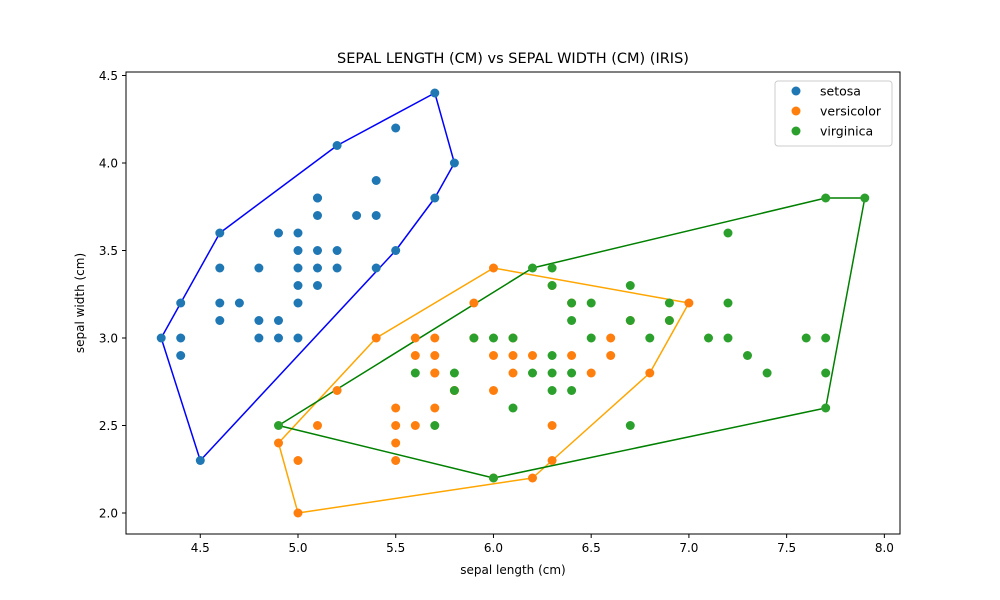 Image resolution: width=1000 pixels, height=600 pixels. Describe the element at coordinates (884, 548) in the screenshot. I see `x-tick-label: 8.0` at that location.